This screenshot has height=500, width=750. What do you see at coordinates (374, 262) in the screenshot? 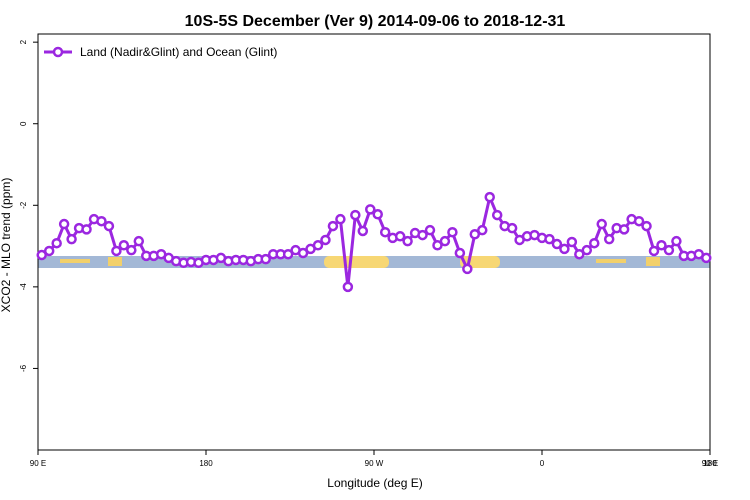
I see `land-ocean-strip` at bounding box center [374, 262].